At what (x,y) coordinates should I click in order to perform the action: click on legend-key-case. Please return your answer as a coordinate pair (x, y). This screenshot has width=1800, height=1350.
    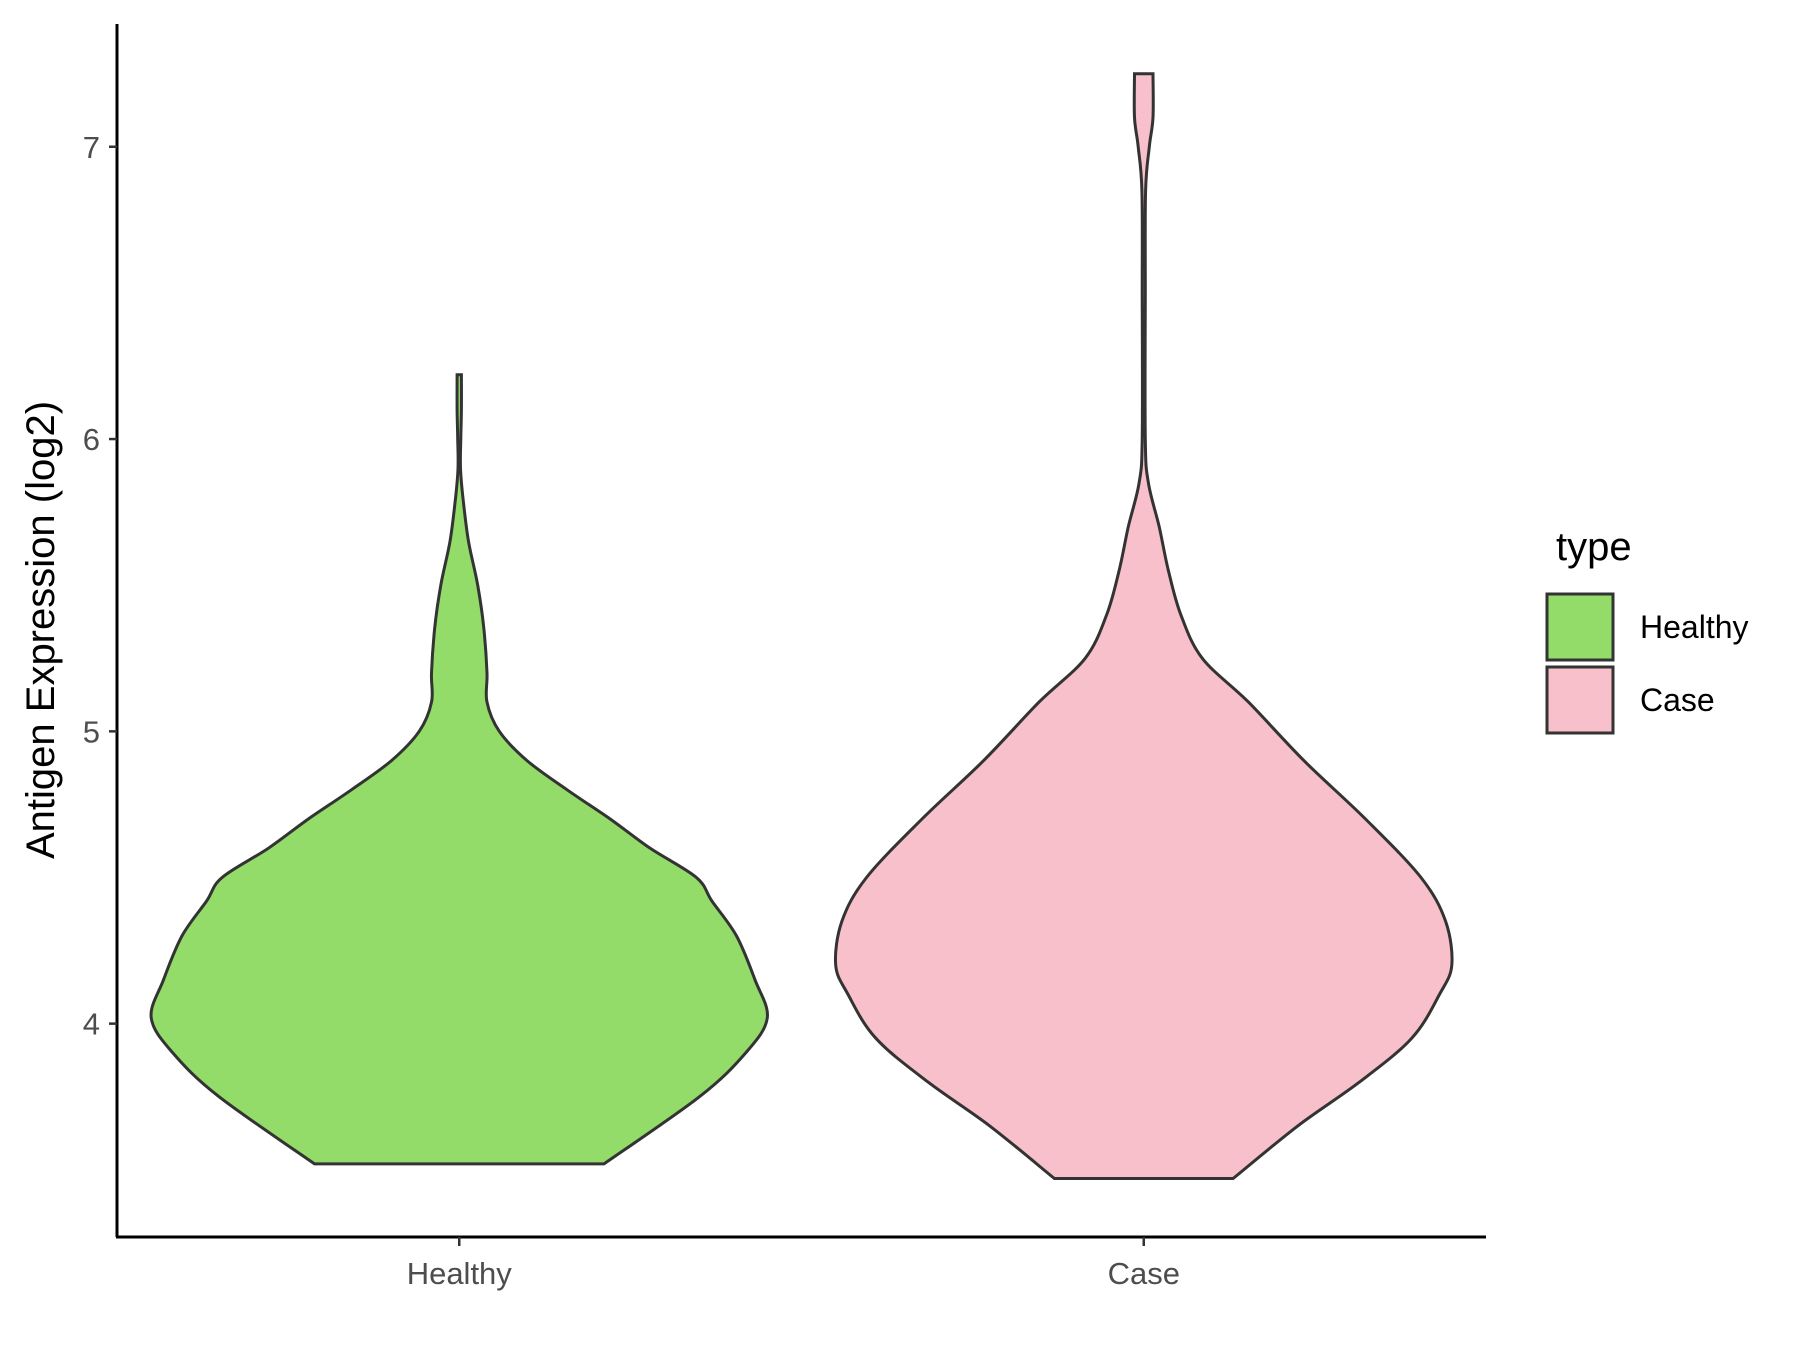
    Looking at the image, I should click on (1580, 700).